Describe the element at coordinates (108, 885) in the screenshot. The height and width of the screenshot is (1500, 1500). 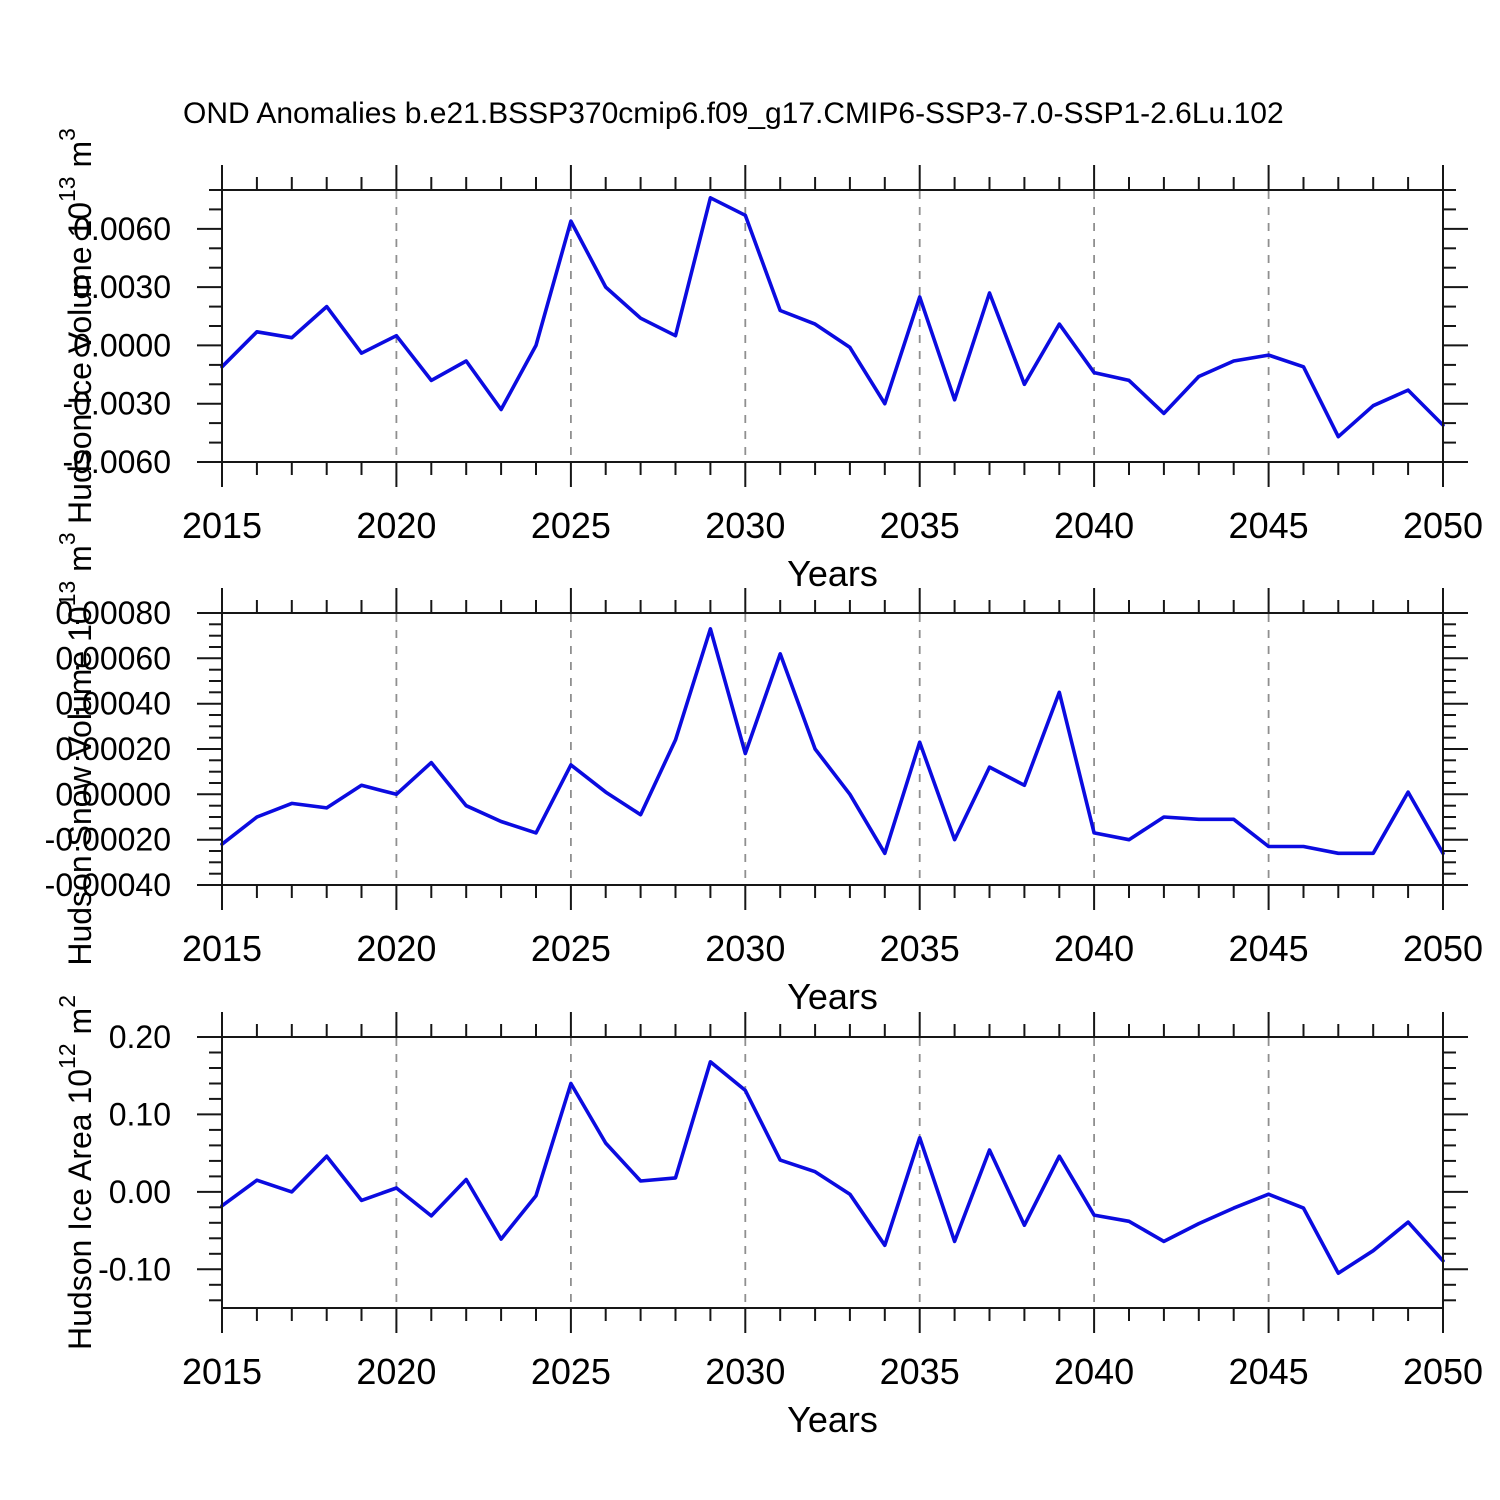
I see `y-tick-label--0.00040: -0.00040` at that location.